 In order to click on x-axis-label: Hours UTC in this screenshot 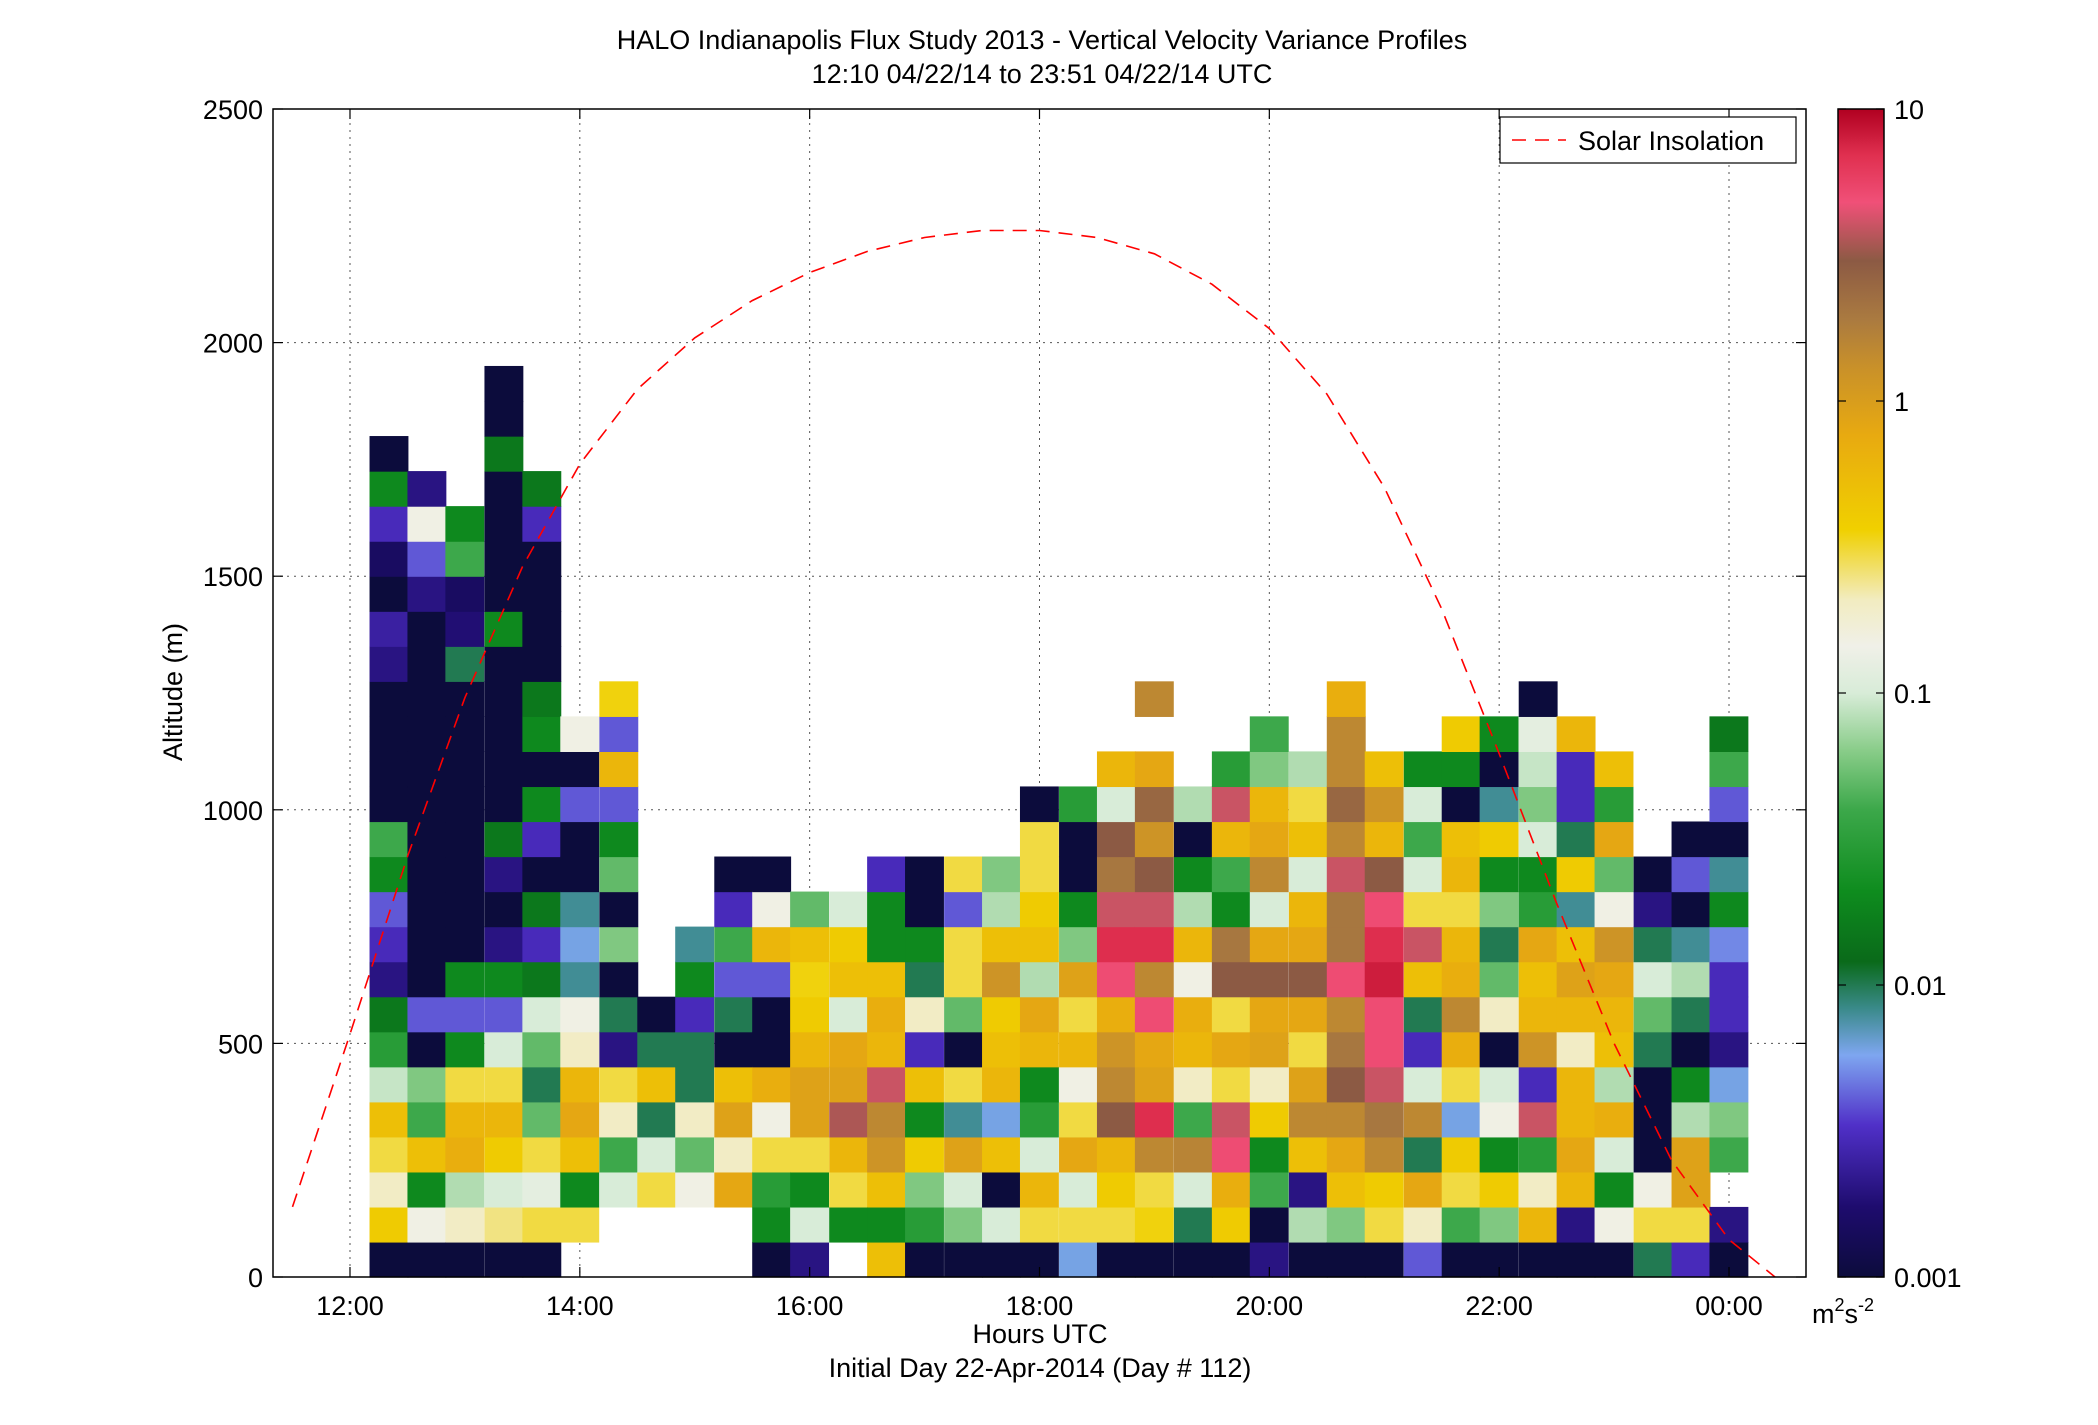, I will do `click(1039, 1334)`.